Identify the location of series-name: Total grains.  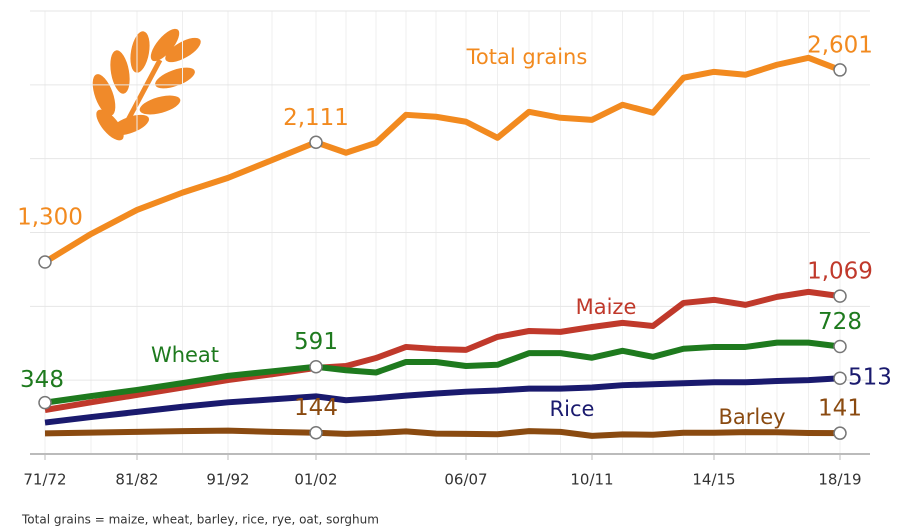
(527, 57).